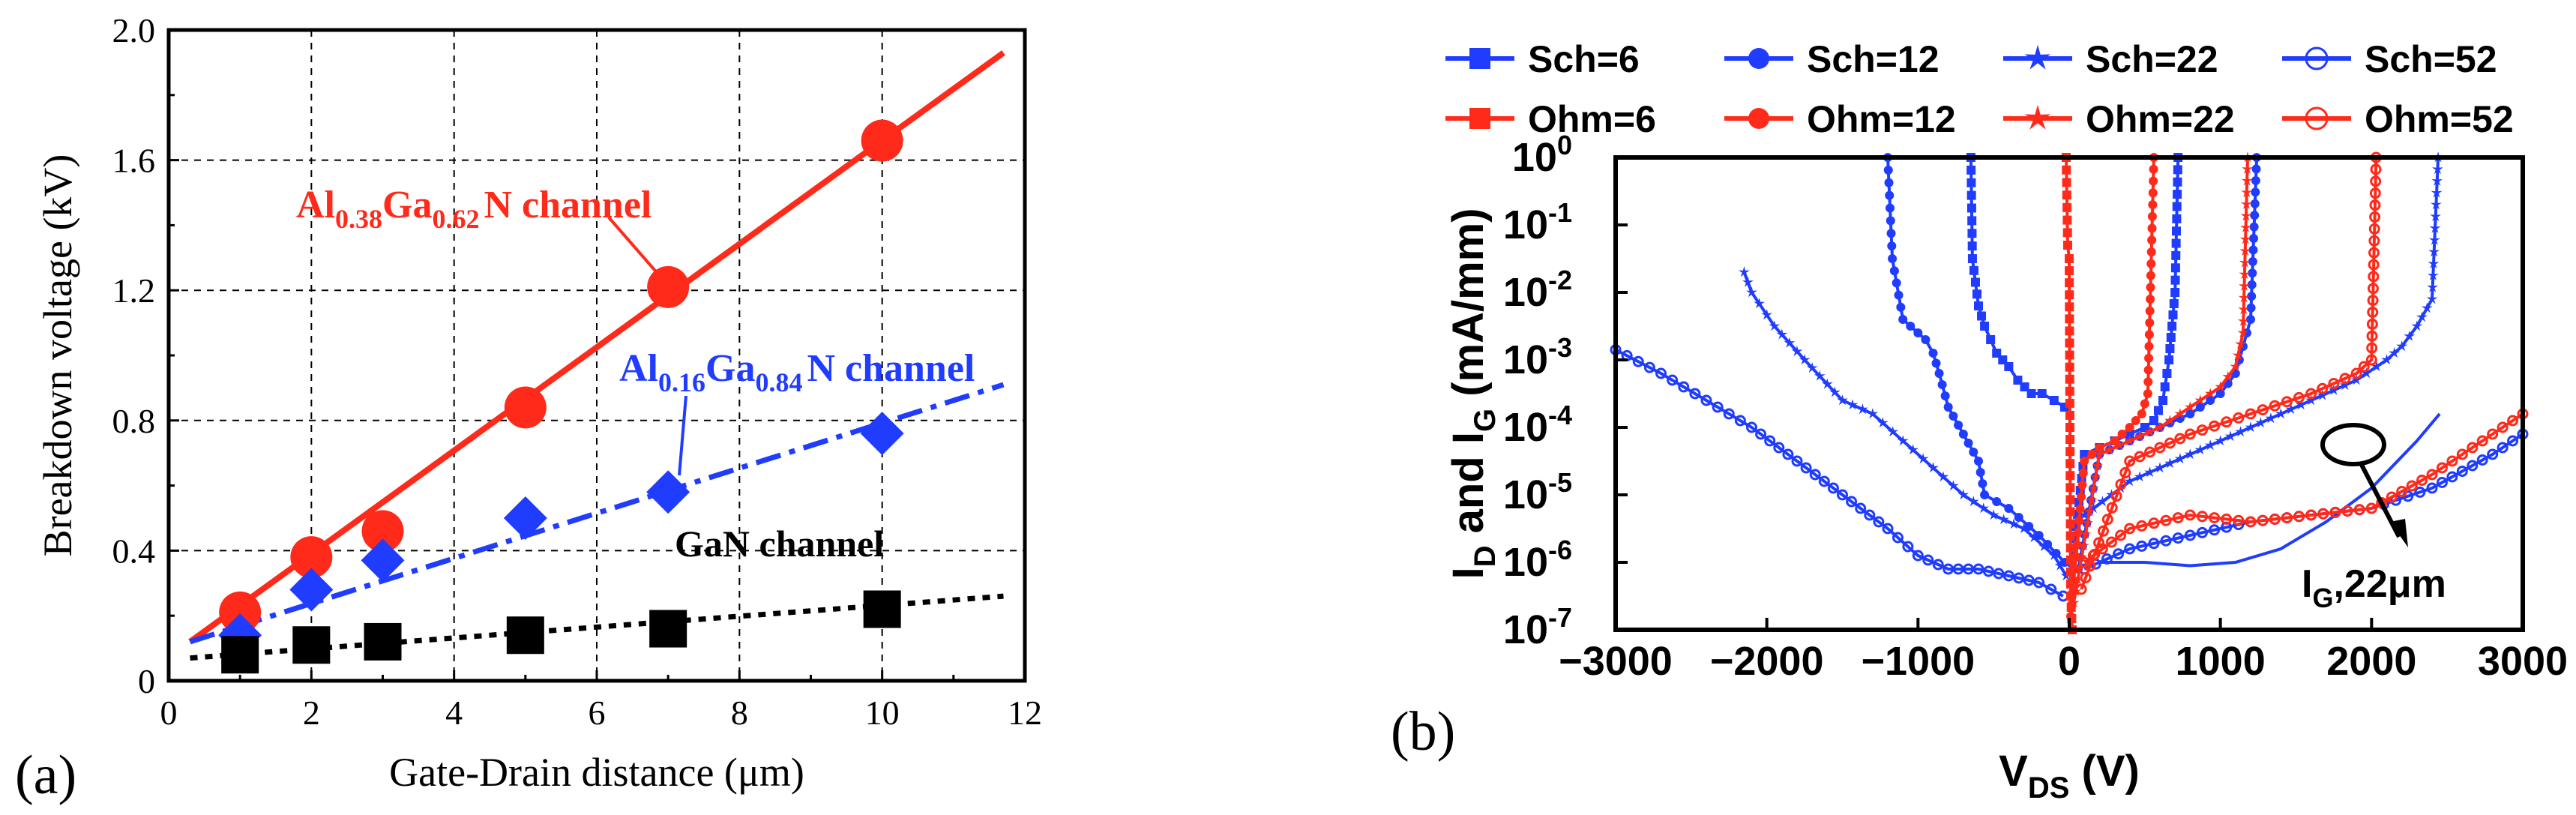 Image resolution: width=2576 pixels, height=815 pixels. Describe the element at coordinates (1767, 661) in the screenshot. I see `b-x-tick-label: −2000` at that location.